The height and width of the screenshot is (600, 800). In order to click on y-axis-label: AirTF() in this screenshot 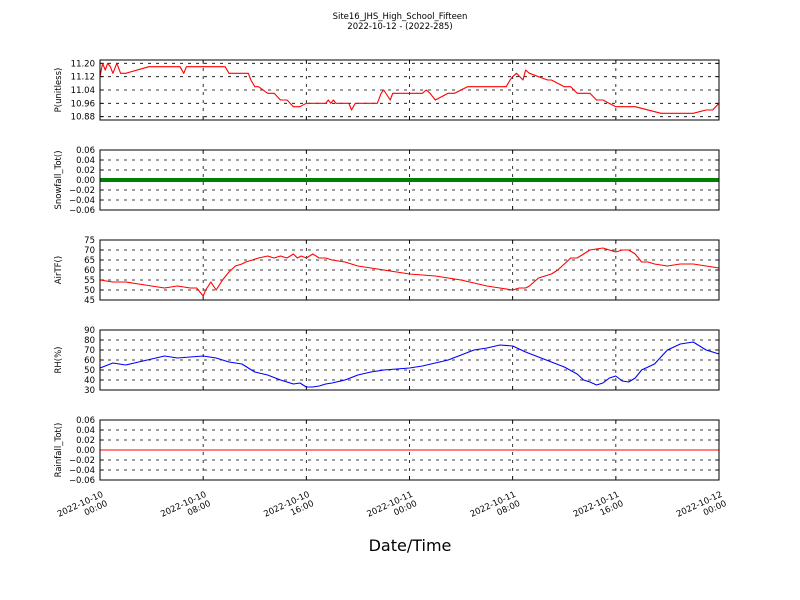, I will do `click(59, 270)`.